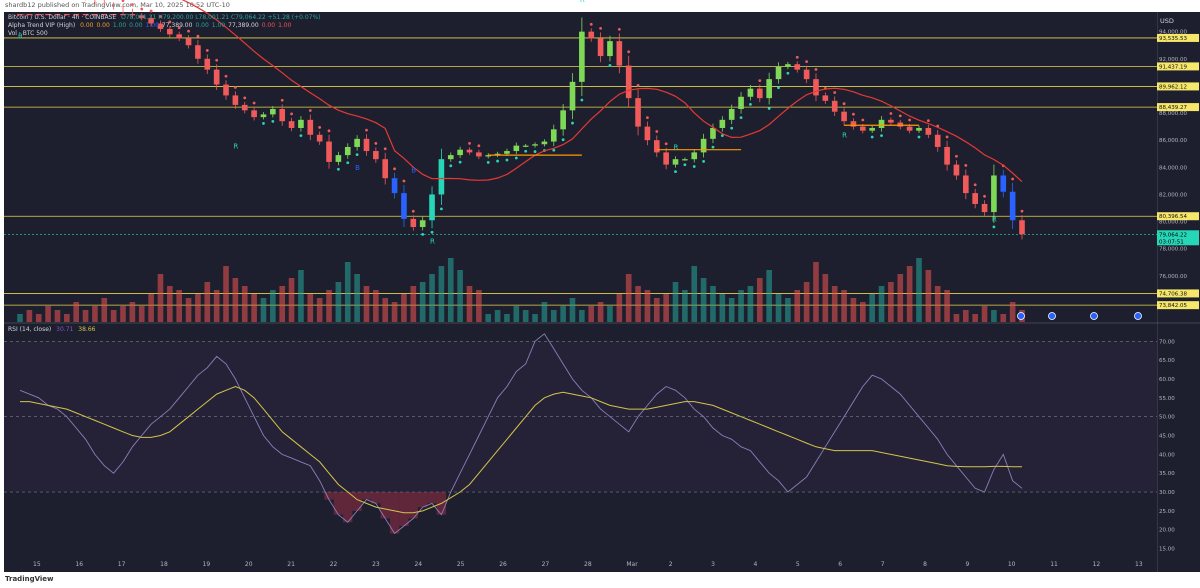  Describe the element at coordinates (30, 329) in the screenshot. I see `rsi-label: RSI (14, close)` at that location.